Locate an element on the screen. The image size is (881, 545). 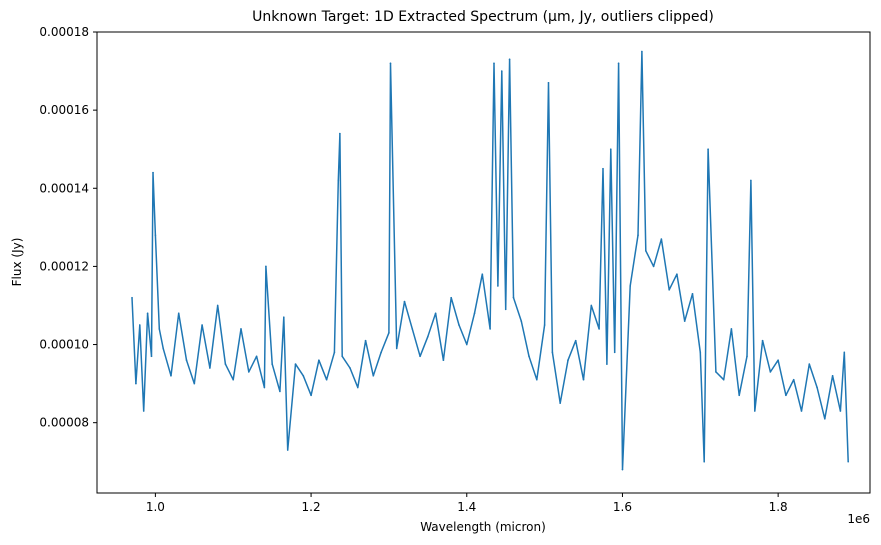
y-axis-label: Flux (Jy) is located at coordinates (17, 262).